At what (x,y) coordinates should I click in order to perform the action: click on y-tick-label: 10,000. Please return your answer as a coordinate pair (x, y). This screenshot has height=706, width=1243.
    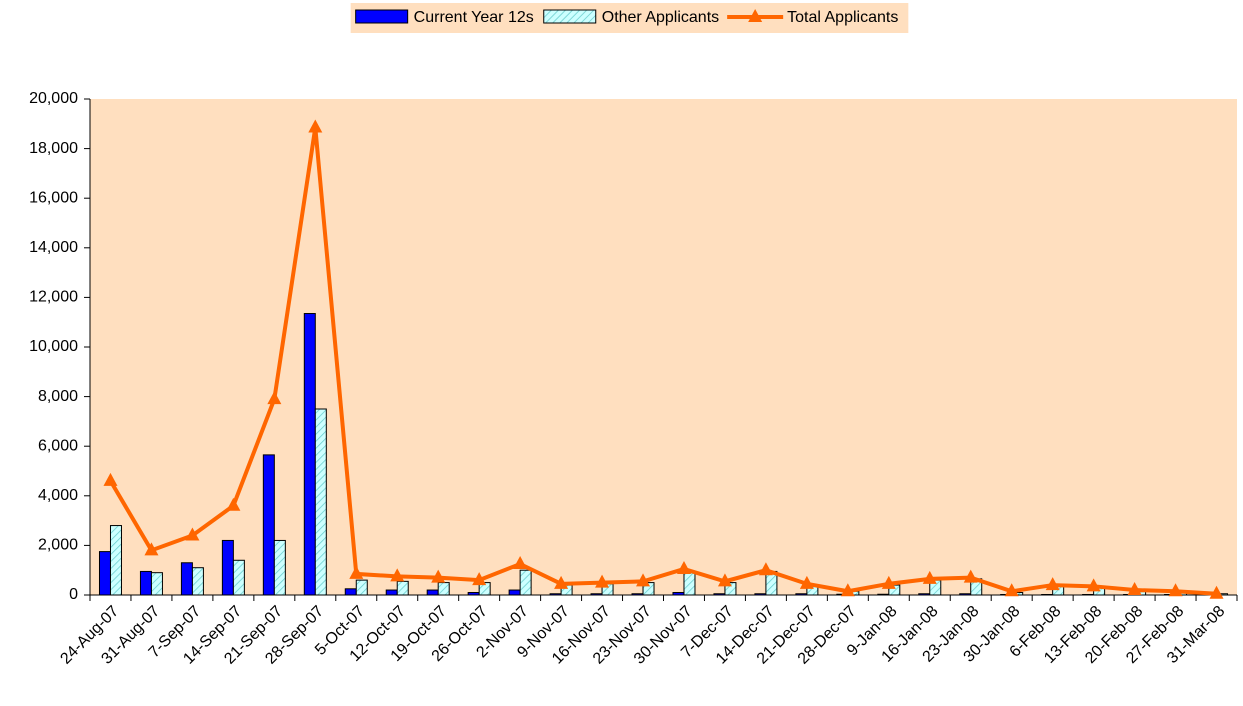
    Looking at the image, I should click on (53, 346).